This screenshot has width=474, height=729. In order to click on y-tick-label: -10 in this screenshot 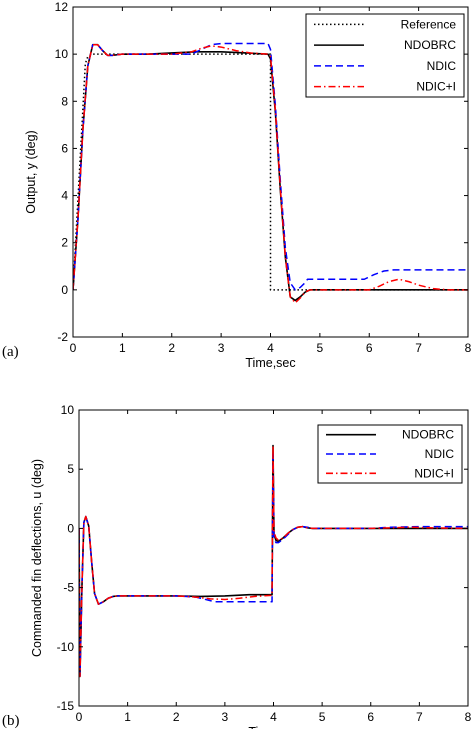, I will do `click(66, 647)`.